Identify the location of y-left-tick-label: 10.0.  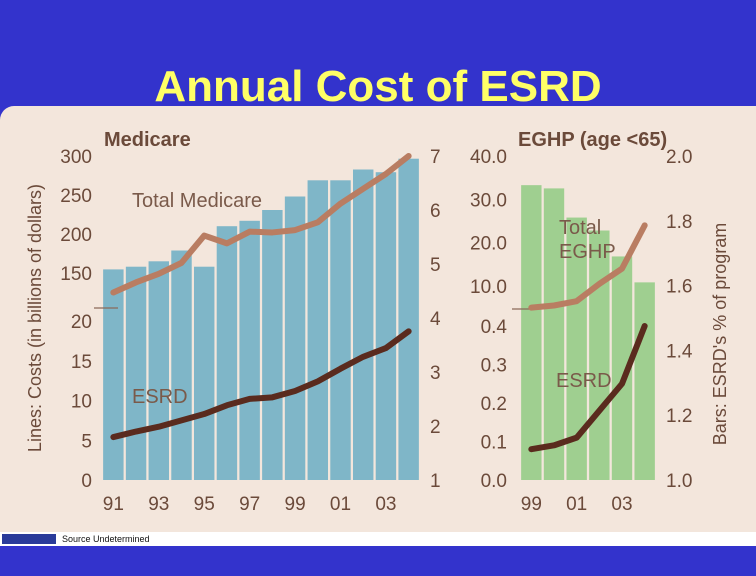
(488, 287).